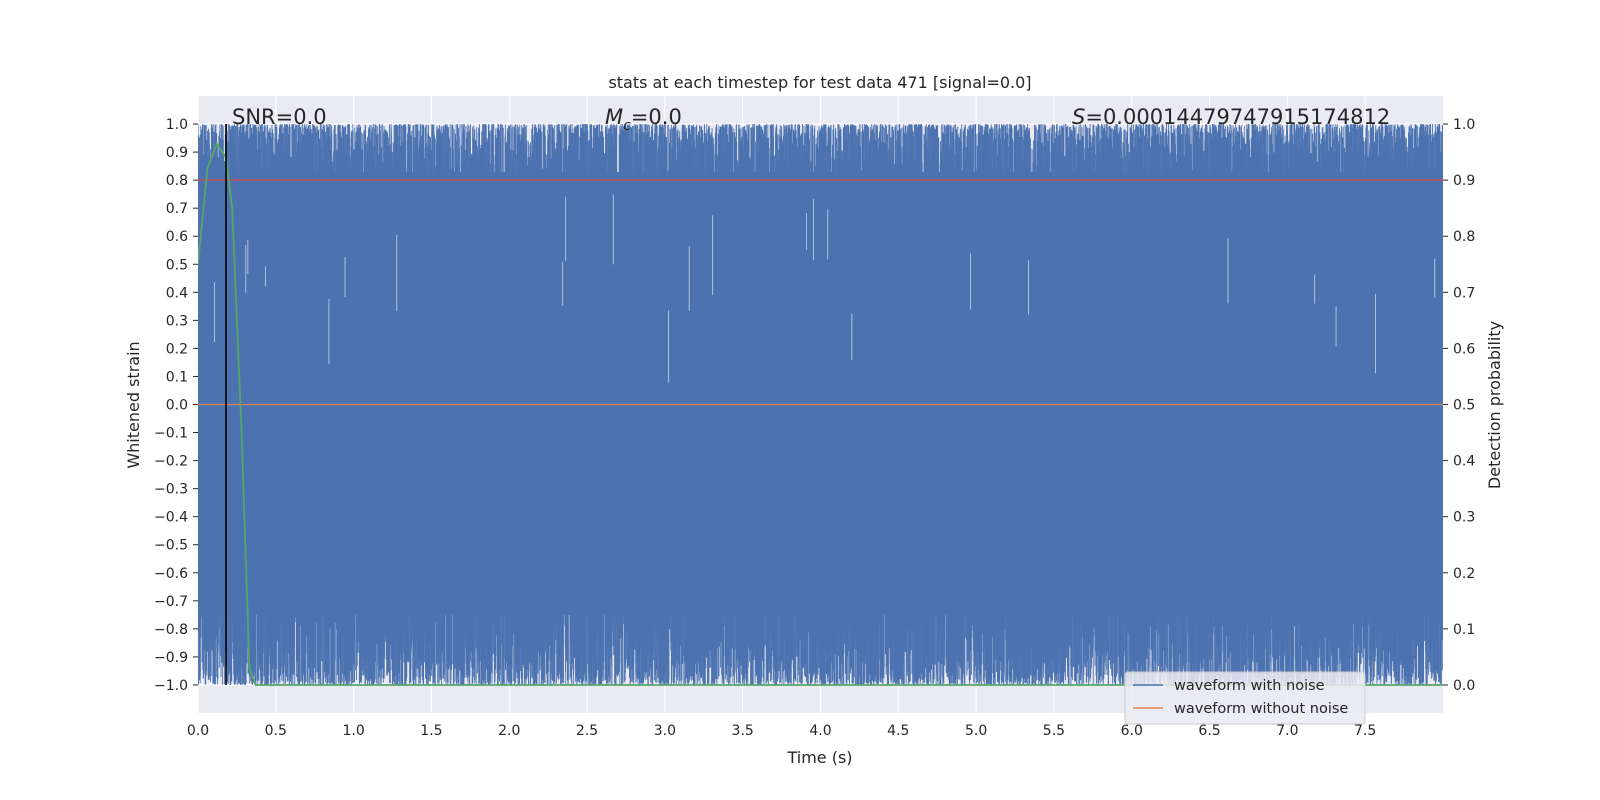  I want to click on y-tick-label-right: 1.0, so click(1464, 125).